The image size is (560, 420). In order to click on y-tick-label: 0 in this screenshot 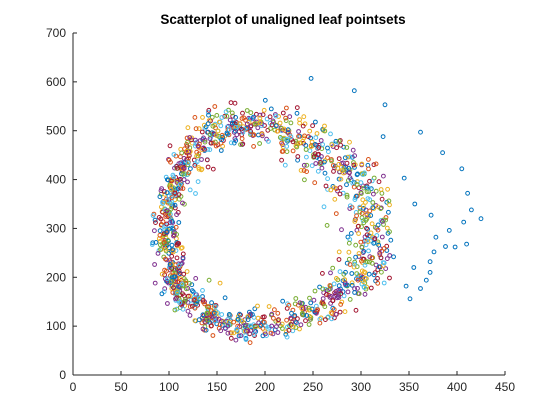, I will do `click(62, 375)`.